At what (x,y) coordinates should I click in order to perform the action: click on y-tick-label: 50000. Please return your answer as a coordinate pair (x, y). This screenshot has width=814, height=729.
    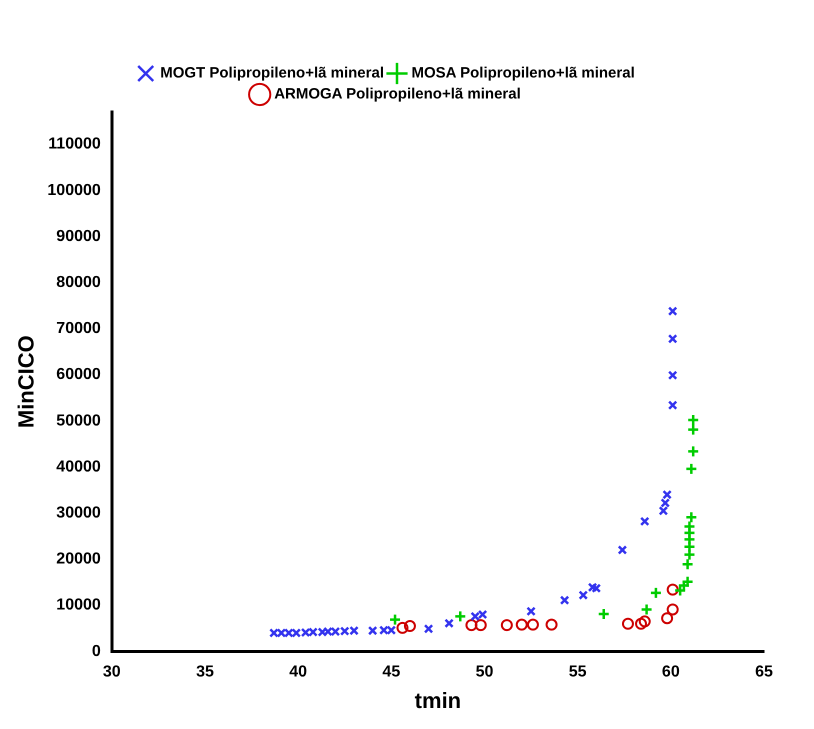
    Looking at the image, I should click on (78, 421).